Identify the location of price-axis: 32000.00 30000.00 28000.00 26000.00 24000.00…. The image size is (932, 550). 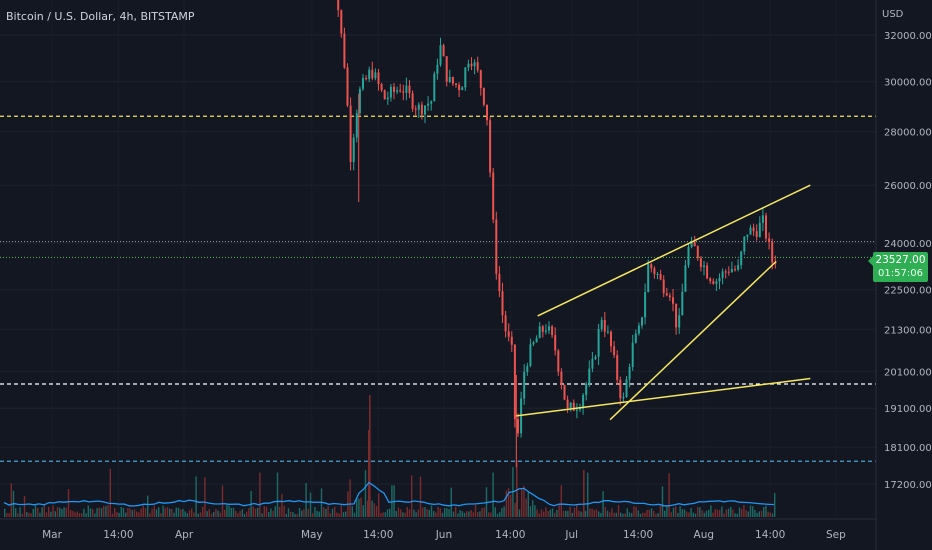
(908, 261).